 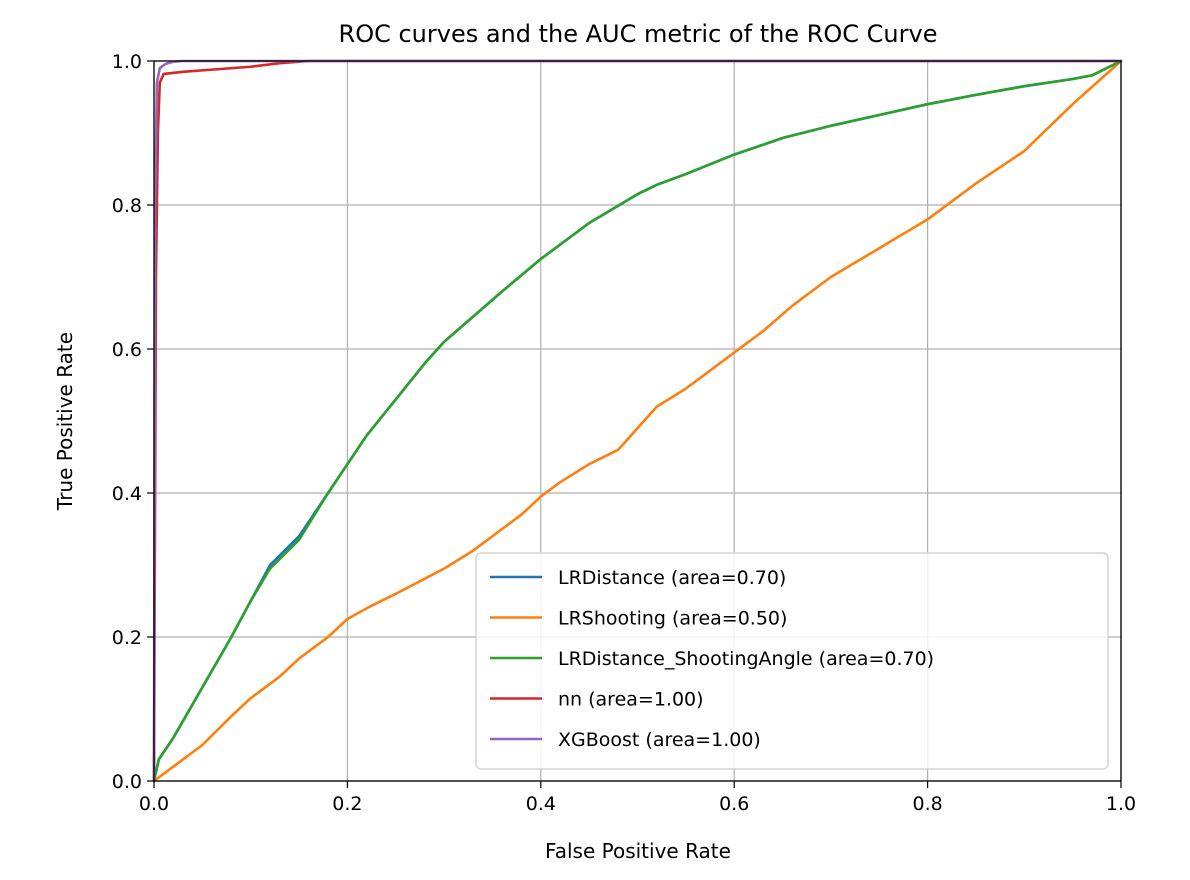 I want to click on y-tick-label: 0.4, so click(x=127, y=494).